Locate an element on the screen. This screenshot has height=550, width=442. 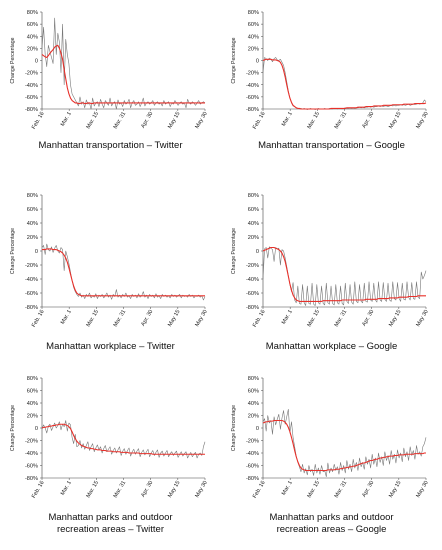
chart-caption: Manhattan transportation – Twitter is located at coordinates (110, 145).